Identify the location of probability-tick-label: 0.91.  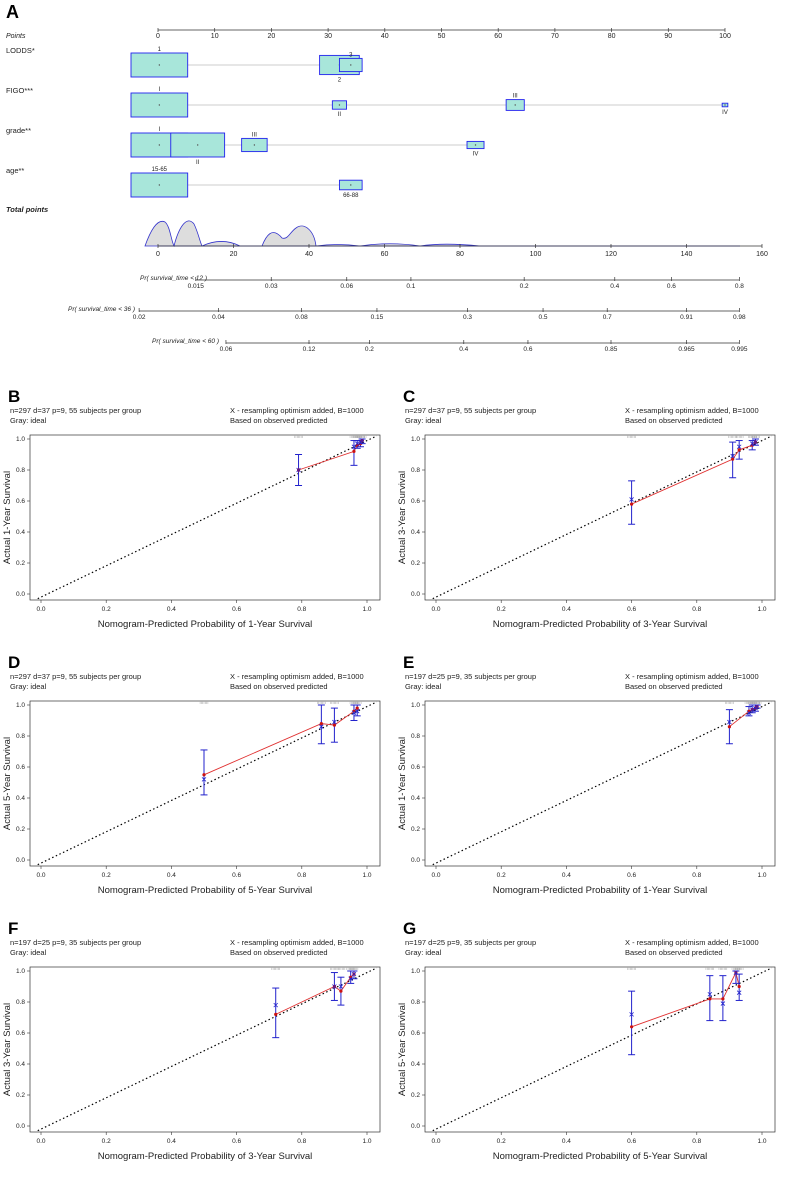
(686, 317).